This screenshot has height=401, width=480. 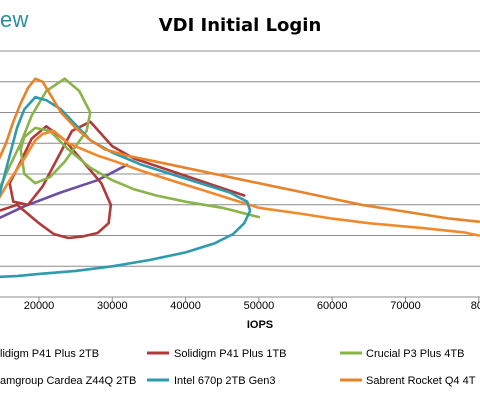 I want to click on x-tick-label: 50000, so click(x=259, y=306).